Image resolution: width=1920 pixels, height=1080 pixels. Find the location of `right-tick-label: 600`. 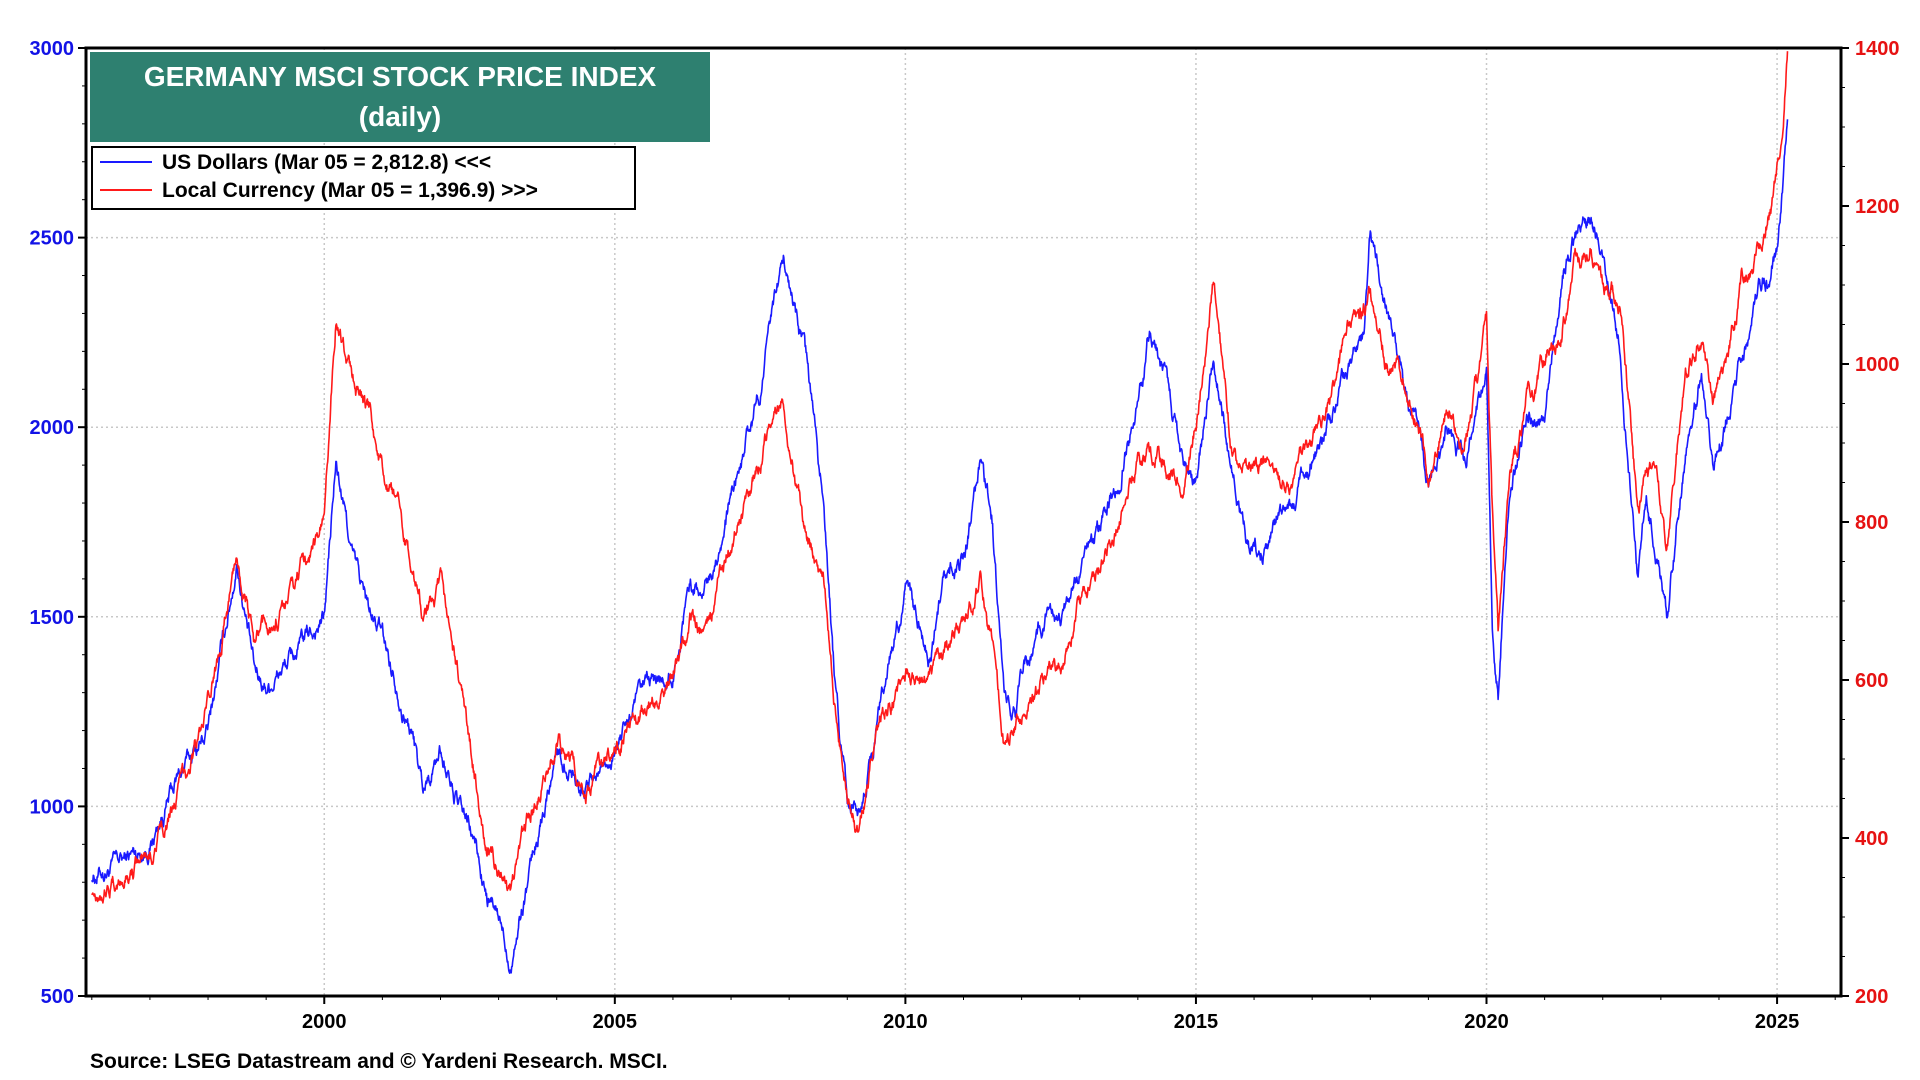

right-tick-label: 600 is located at coordinates (1871, 681).